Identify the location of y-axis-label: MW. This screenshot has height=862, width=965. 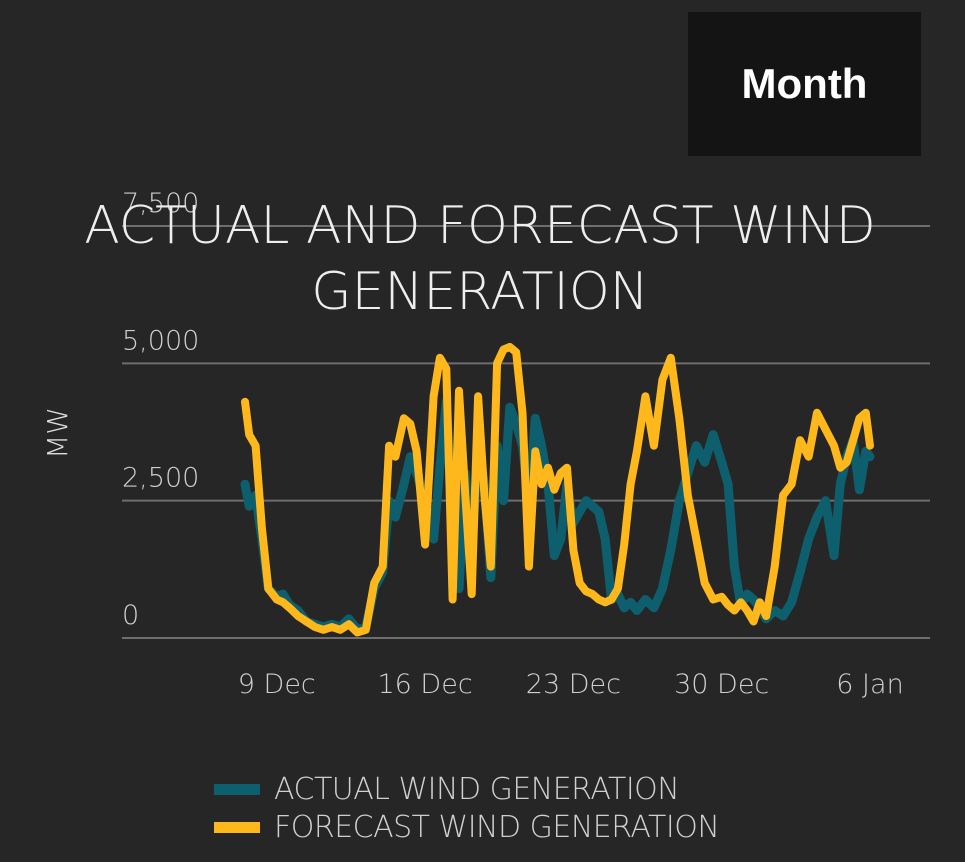
(57, 433).